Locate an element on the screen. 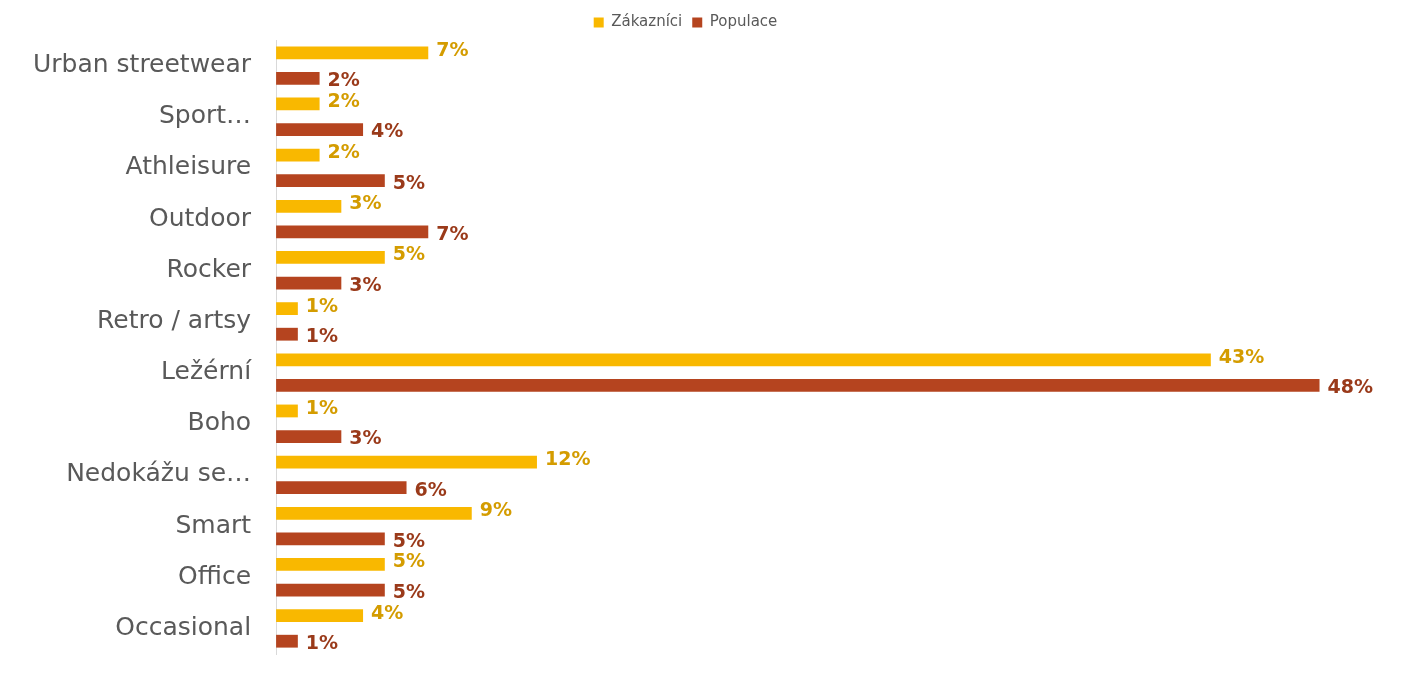 This screenshot has width=1421, height=694. y-tick-label: Smart is located at coordinates (213, 524).